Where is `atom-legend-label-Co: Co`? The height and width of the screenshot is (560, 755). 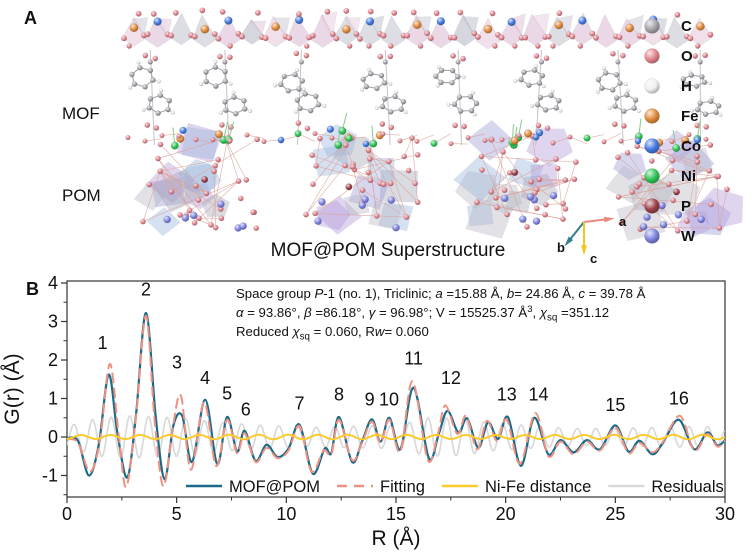 atom-legend-label-Co: Co is located at coordinates (691, 146).